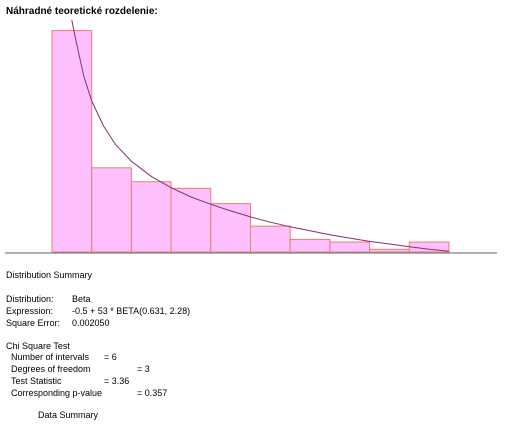 The height and width of the screenshot is (427, 507). What do you see at coordinates (36, 381) in the screenshot?
I see `test-statistic-label: Test Statistic` at bounding box center [36, 381].